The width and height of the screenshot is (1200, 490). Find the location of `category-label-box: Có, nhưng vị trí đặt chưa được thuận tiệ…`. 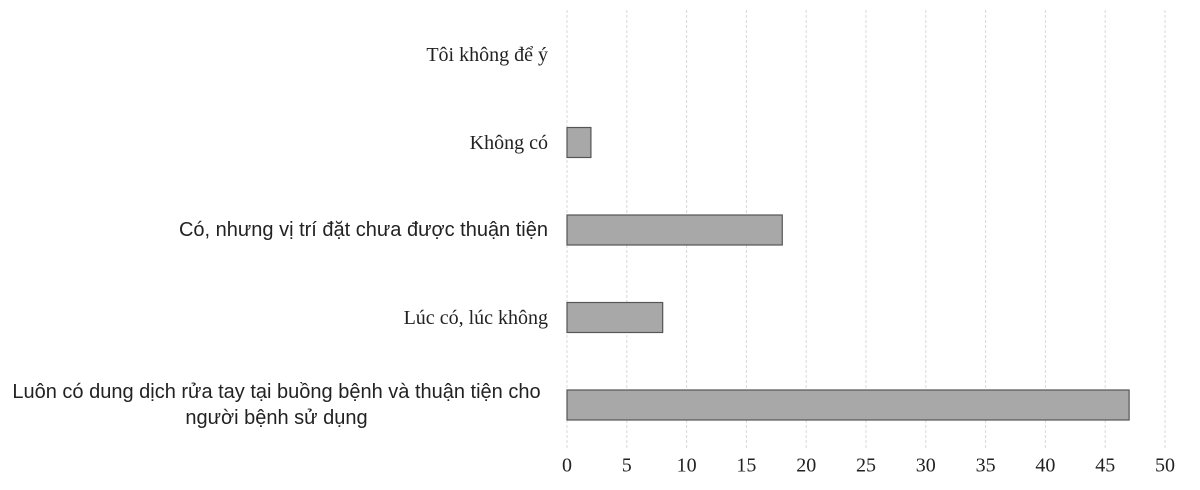

category-label-box: Có, nhưng vị trí đặt chưa được thuận tiệ… is located at coordinates (276, 230).